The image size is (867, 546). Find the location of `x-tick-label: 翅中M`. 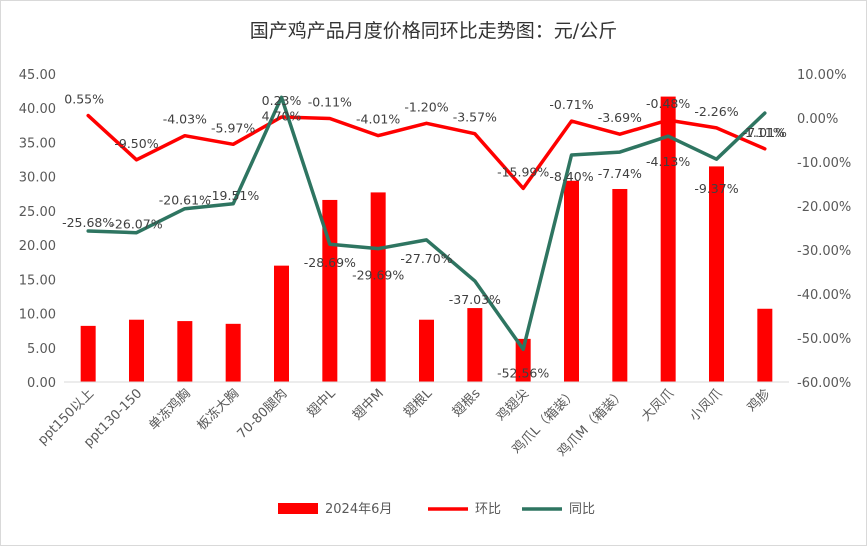

x-tick-label: 翅中M is located at coordinates (368, 405).